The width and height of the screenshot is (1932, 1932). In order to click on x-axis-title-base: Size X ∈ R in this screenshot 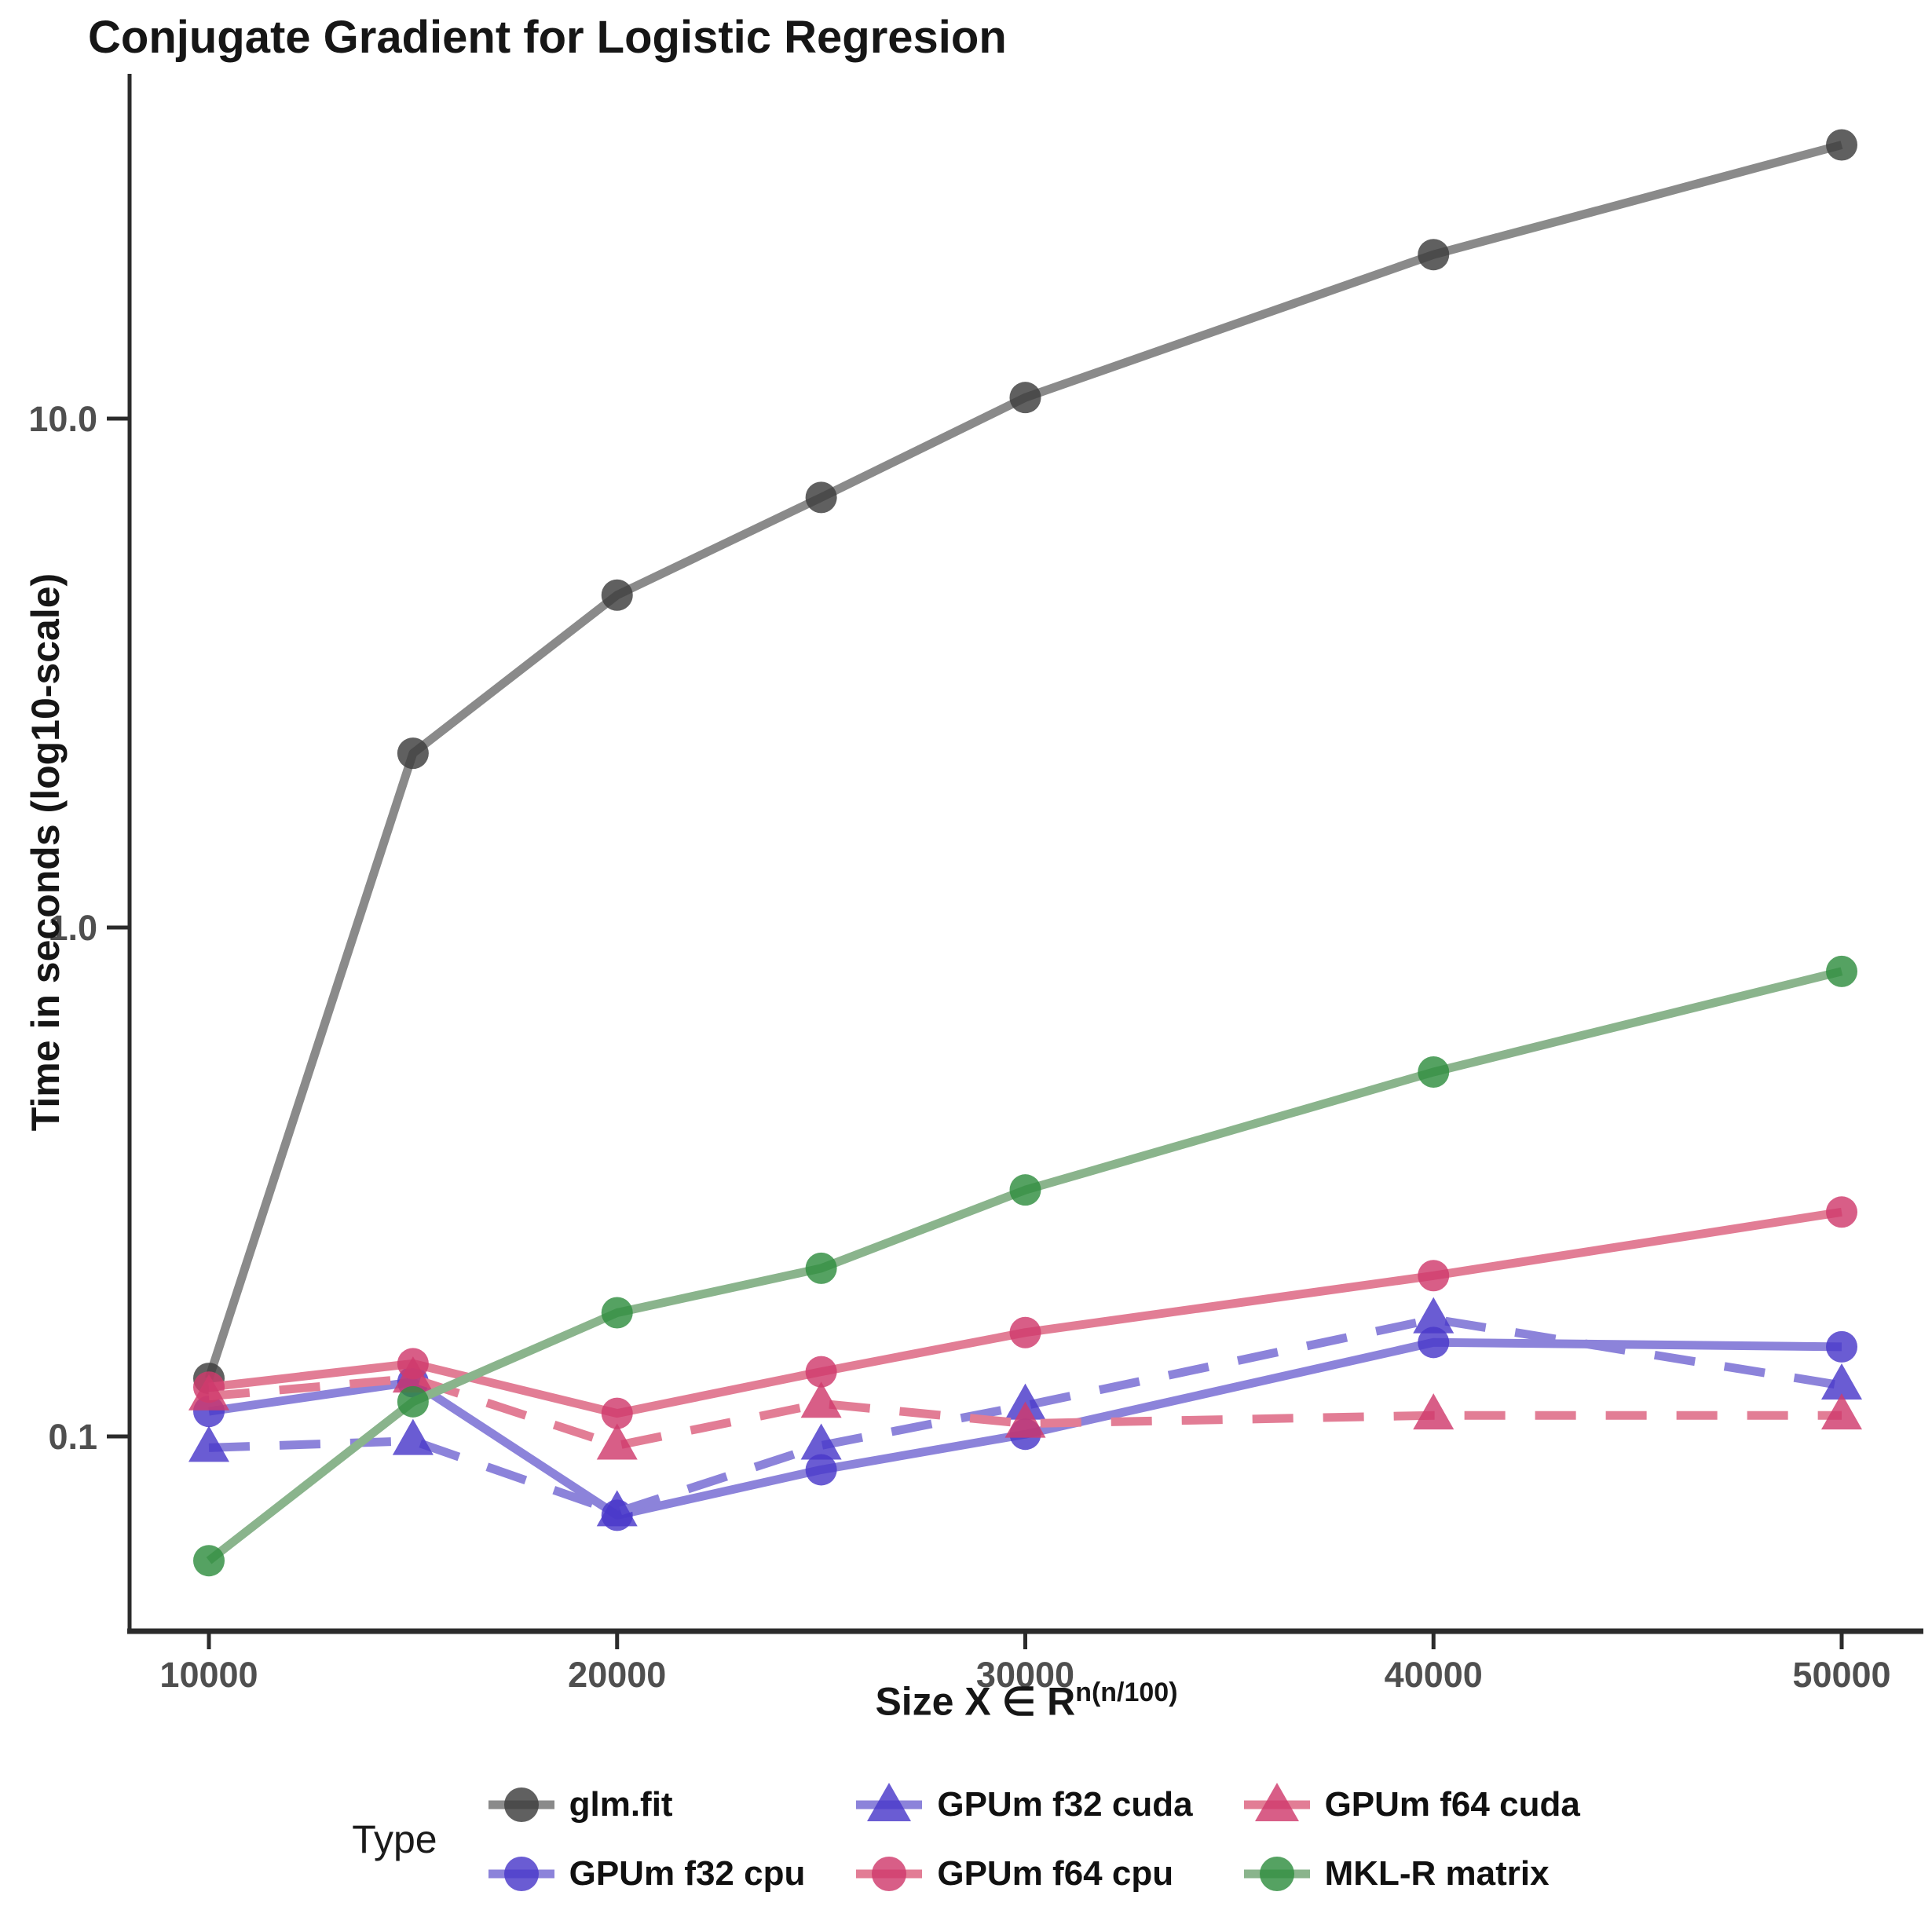, I will do `click(976, 1702)`.